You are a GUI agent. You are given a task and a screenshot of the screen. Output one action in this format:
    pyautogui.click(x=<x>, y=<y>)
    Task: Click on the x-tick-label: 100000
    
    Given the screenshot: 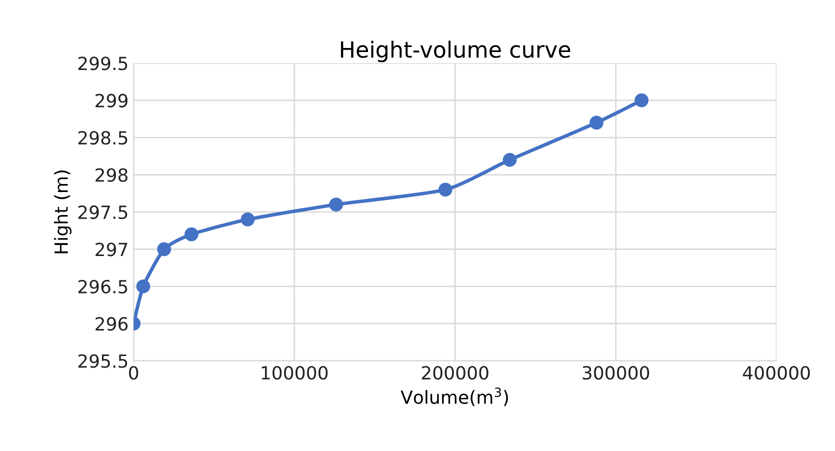 What is the action you would take?
    pyautogui.click(x=295, y=373)
    